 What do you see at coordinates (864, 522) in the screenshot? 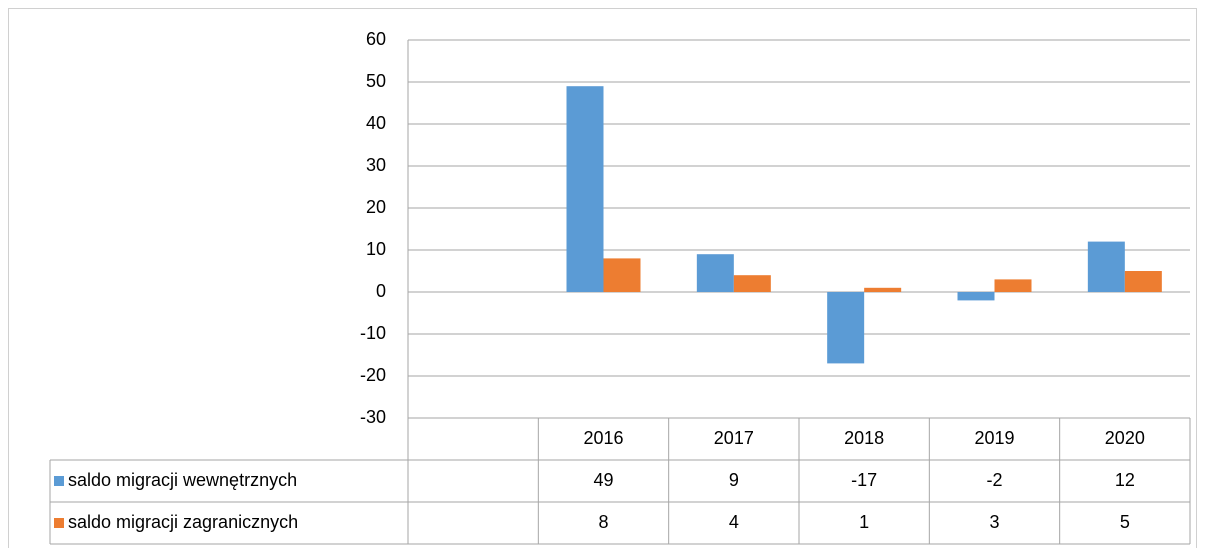
I see `table-value: 1` at bounding box center [864, 522].